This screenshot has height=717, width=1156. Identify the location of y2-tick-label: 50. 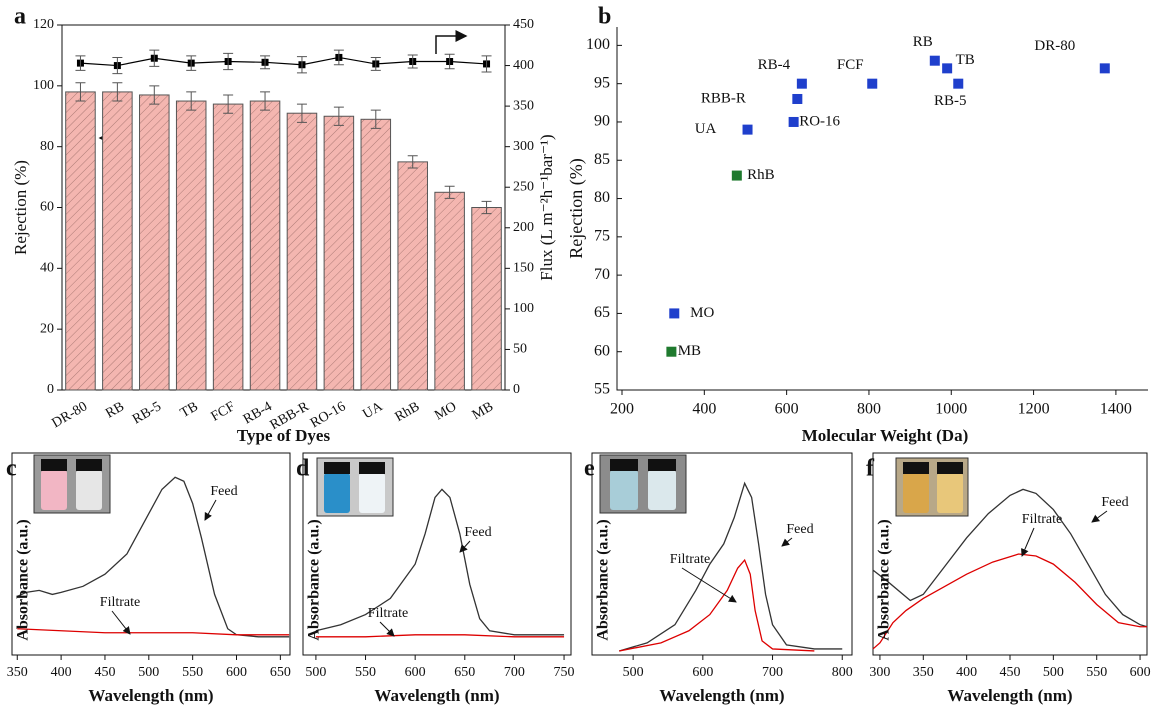
(520, 349).